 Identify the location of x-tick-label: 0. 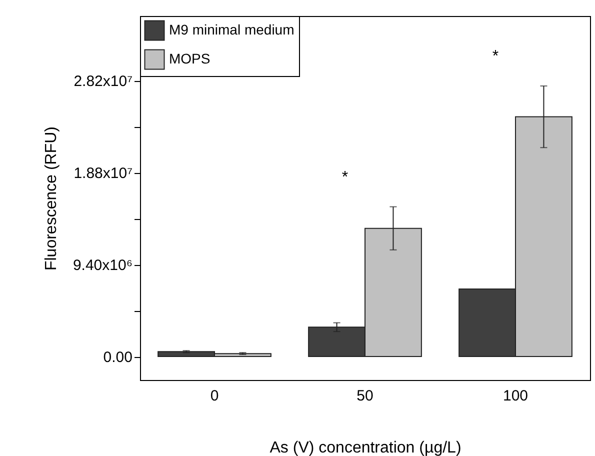
(214, 396).